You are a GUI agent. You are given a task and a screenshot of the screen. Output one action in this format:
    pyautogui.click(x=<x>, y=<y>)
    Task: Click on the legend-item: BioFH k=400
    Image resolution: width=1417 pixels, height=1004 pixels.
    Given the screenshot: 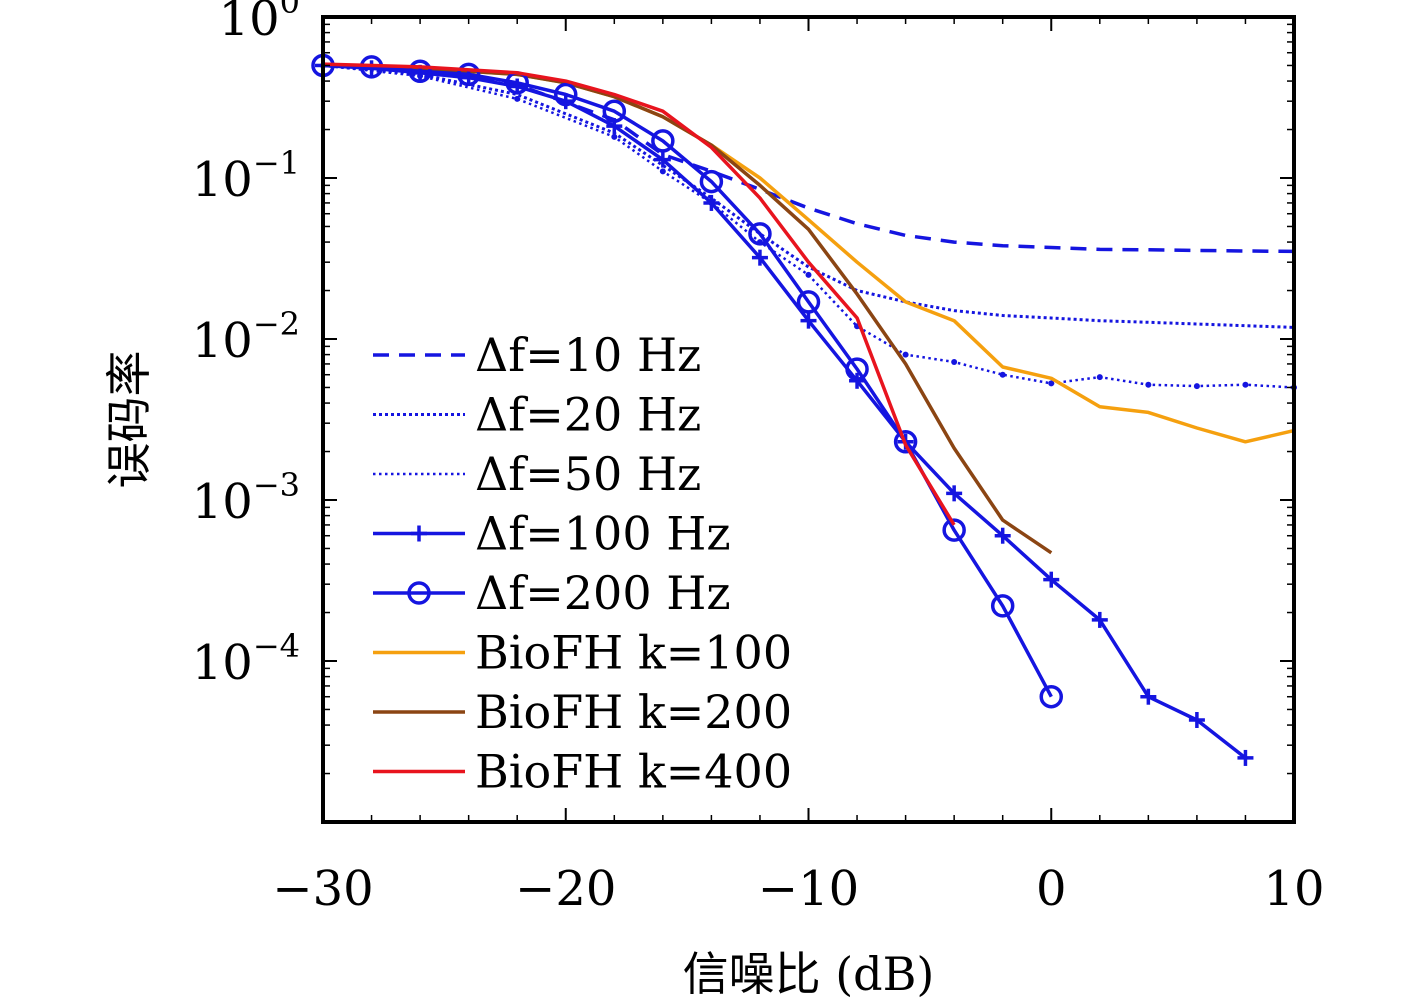 What is the action you would take?
    pyautogui.click(x=582, y=772)
    